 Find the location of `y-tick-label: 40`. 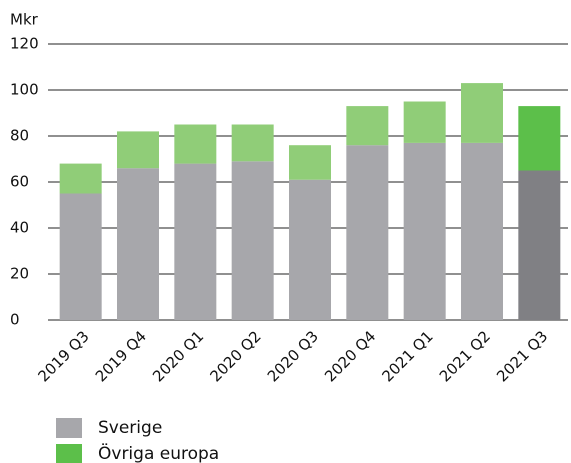

y-tick-label: 40 is located at coordinates (19, 228).